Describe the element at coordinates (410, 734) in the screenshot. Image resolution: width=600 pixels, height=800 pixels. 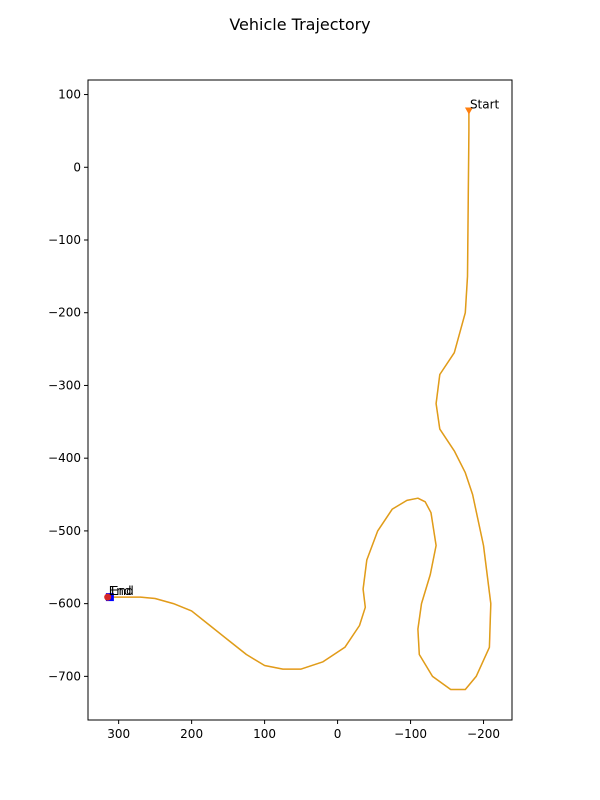
I see `x-tick-label-4: −100` at that location.